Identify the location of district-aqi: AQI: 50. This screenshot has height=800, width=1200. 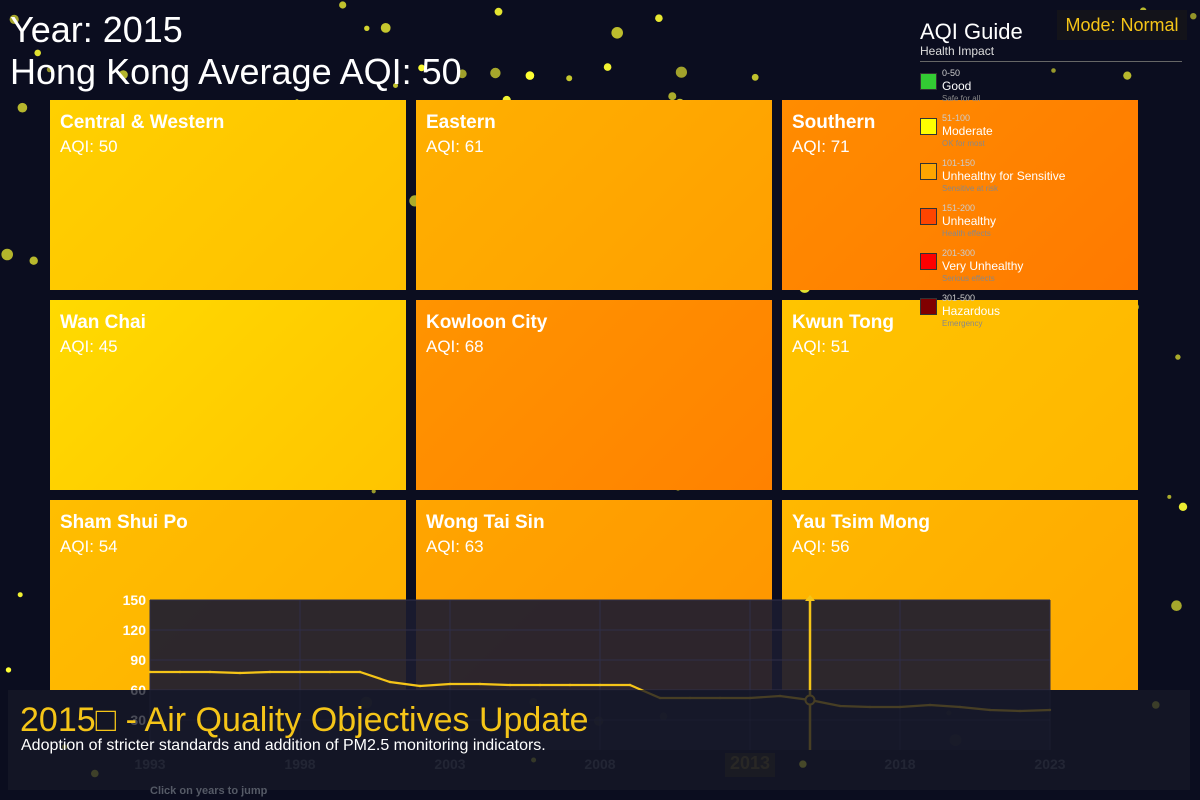
(89, 146).